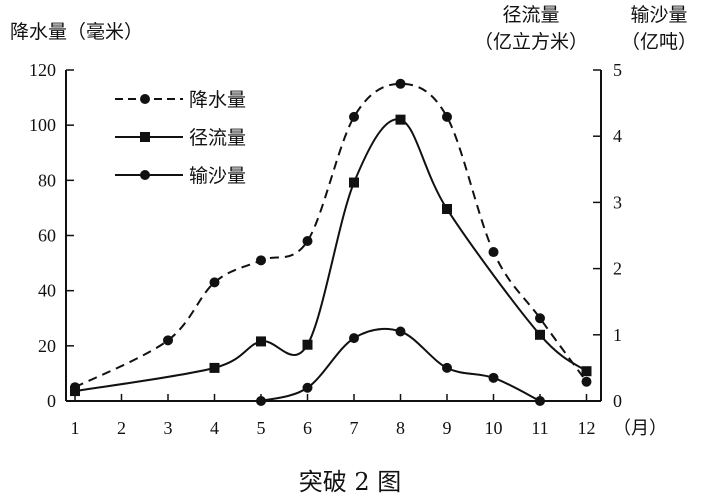 This screenshot has width=701, height=502. I want to click on right-tick-label: 0, so click(617, 401).